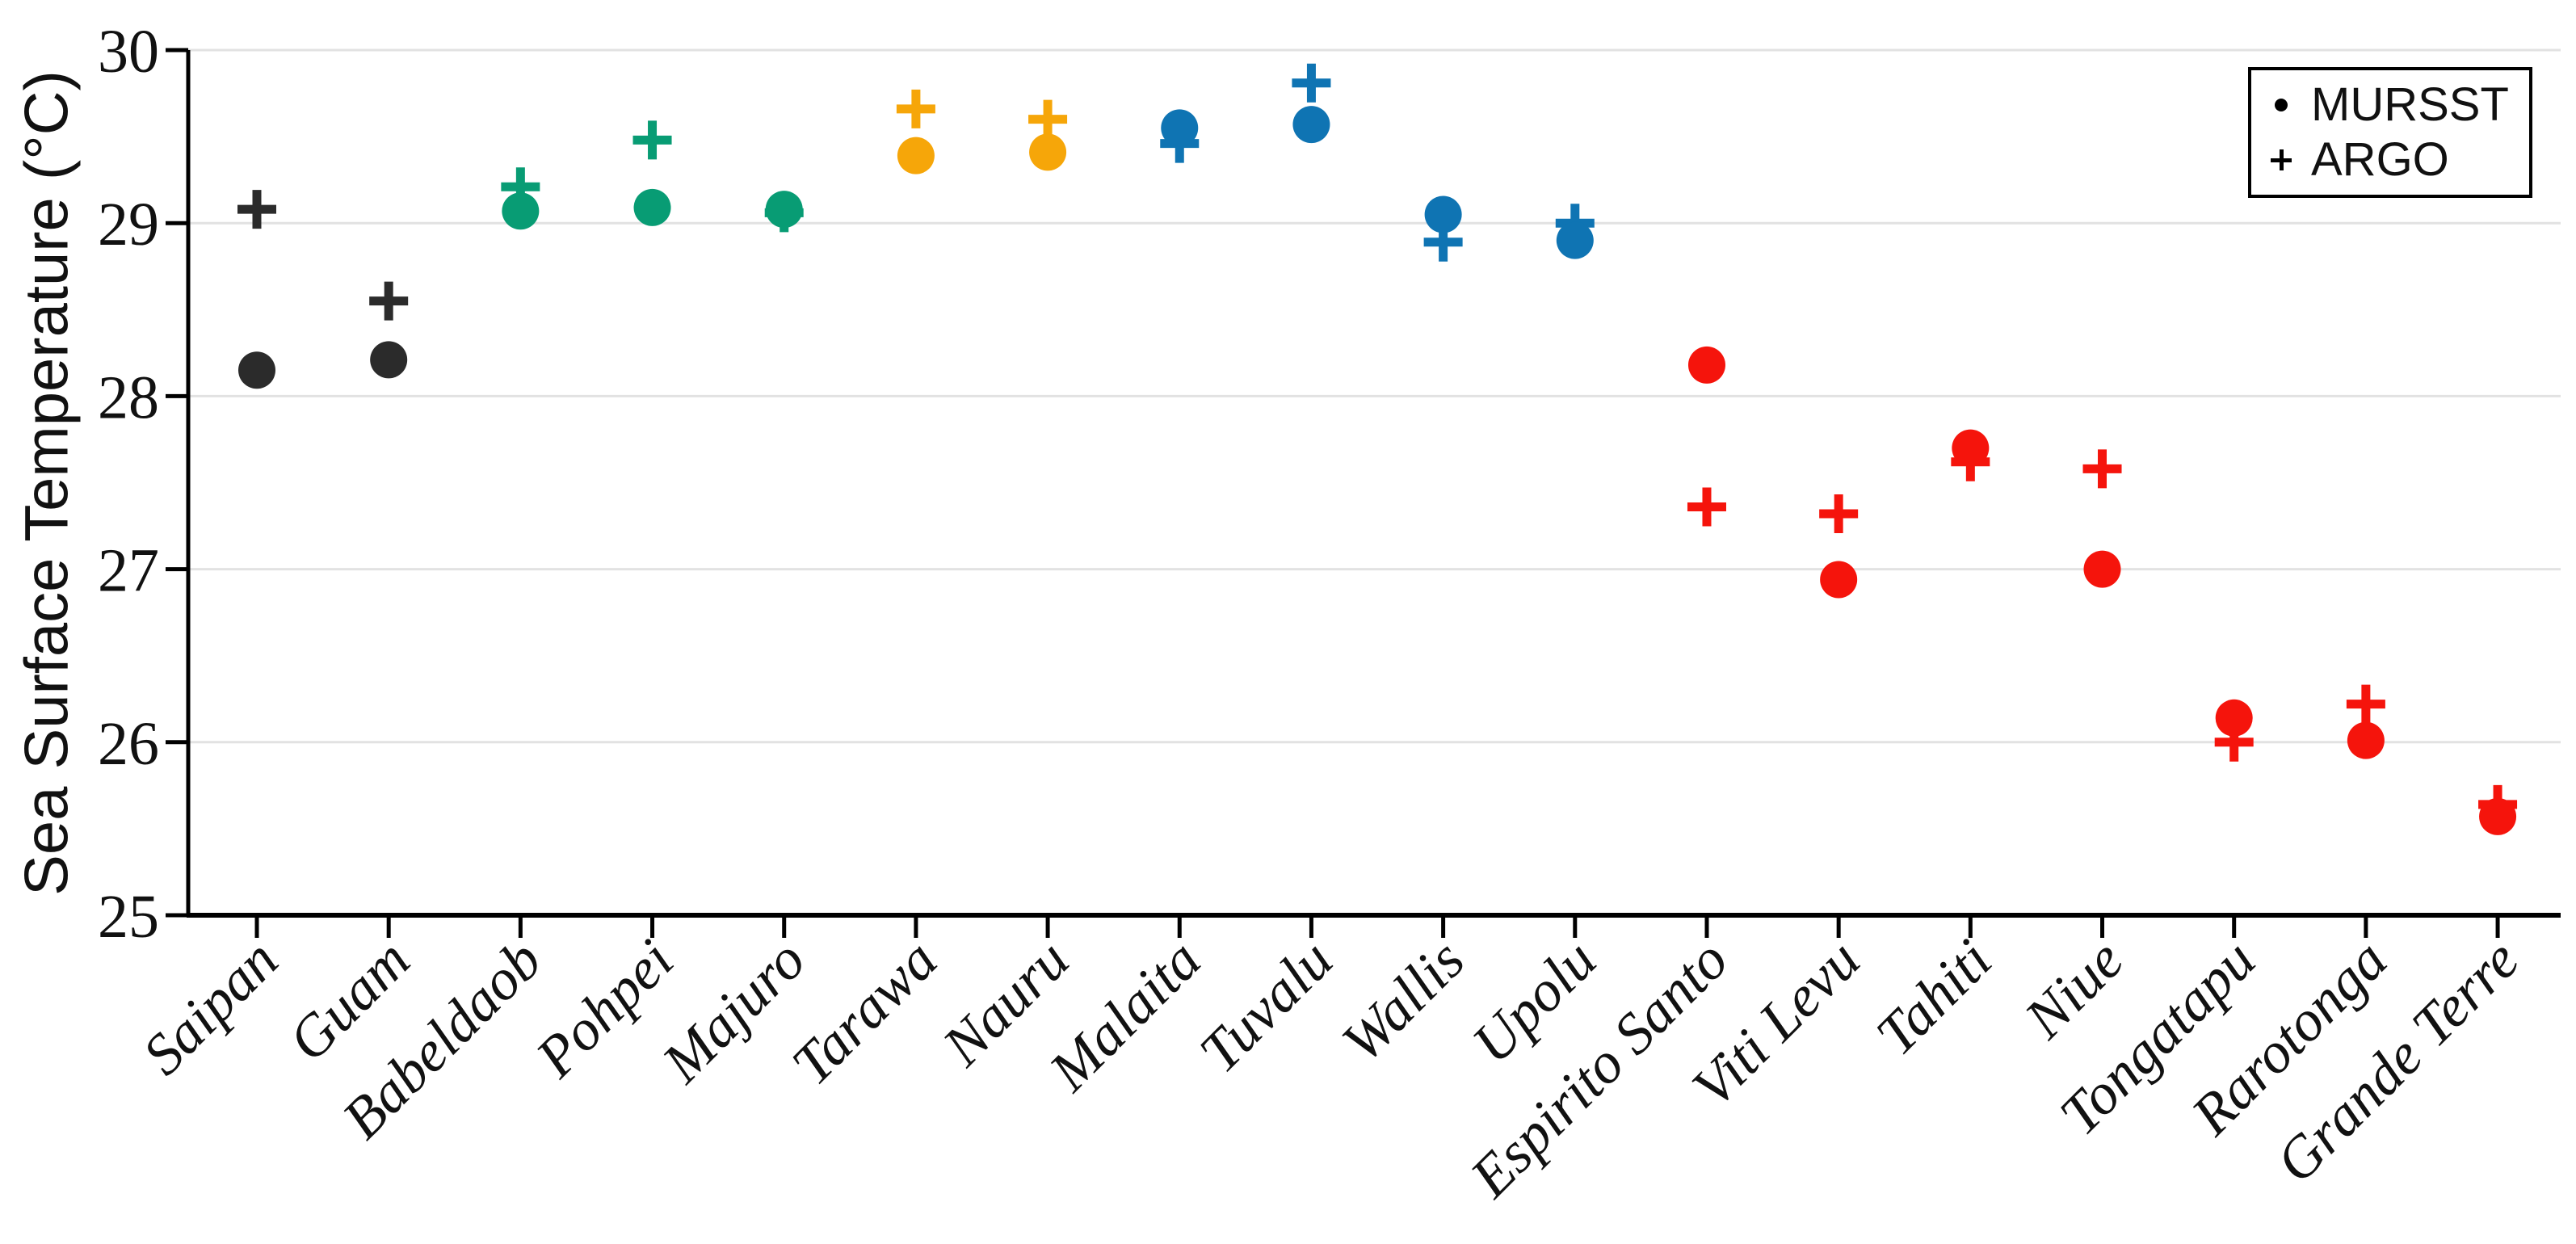 Image resolution: width=2576 pixels, height=1244 pixels. I want to click on argo-marker-Guam, so click(389, 301).